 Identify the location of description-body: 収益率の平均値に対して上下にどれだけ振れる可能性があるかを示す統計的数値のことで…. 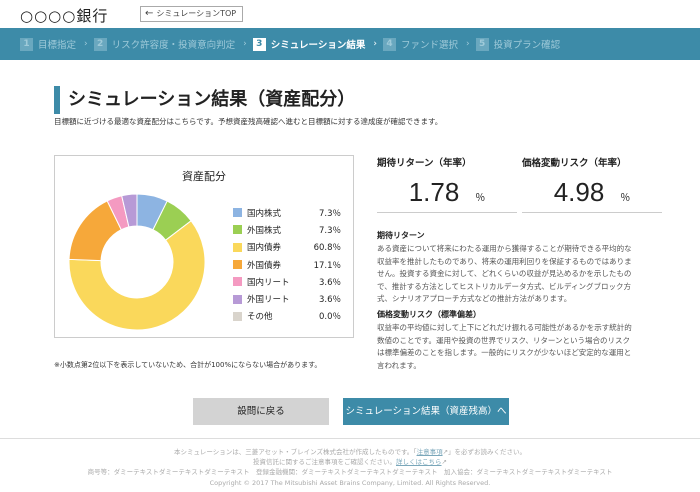
(504, 346).